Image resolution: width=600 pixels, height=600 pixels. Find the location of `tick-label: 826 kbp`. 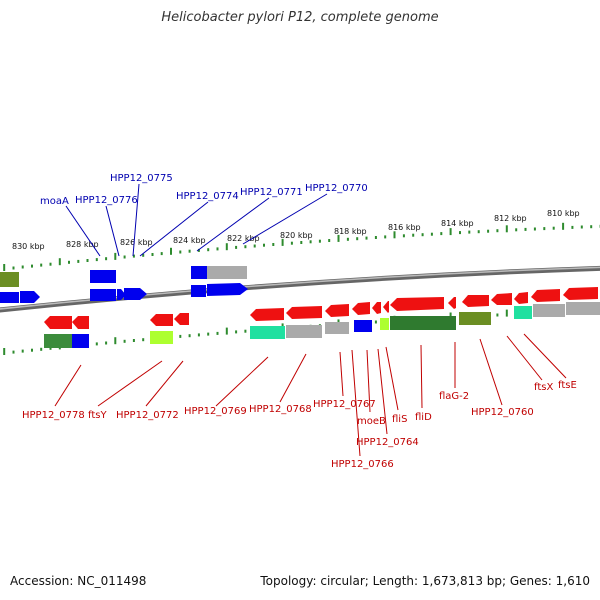

tick-label: 826 kbp is located at coordinates (136, 242).